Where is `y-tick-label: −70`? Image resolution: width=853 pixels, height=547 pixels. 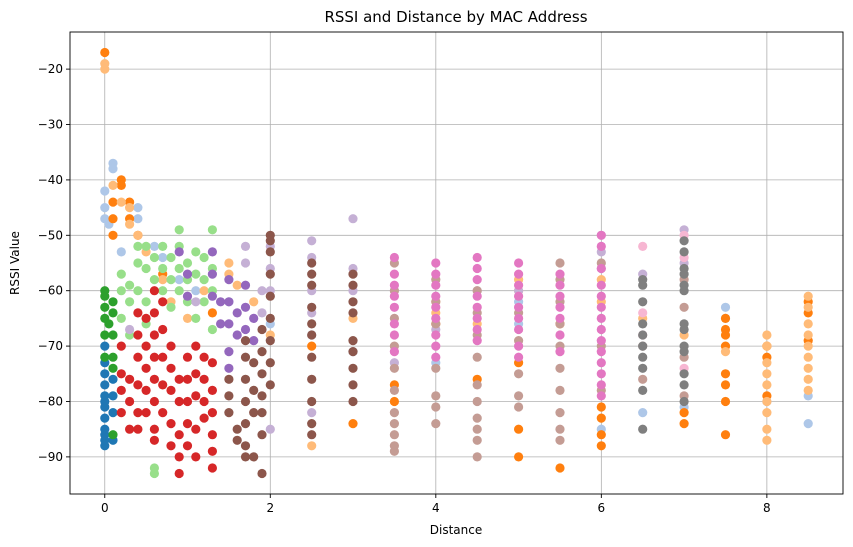
y-tick-label: −70 is located at coordinates (50, 346).